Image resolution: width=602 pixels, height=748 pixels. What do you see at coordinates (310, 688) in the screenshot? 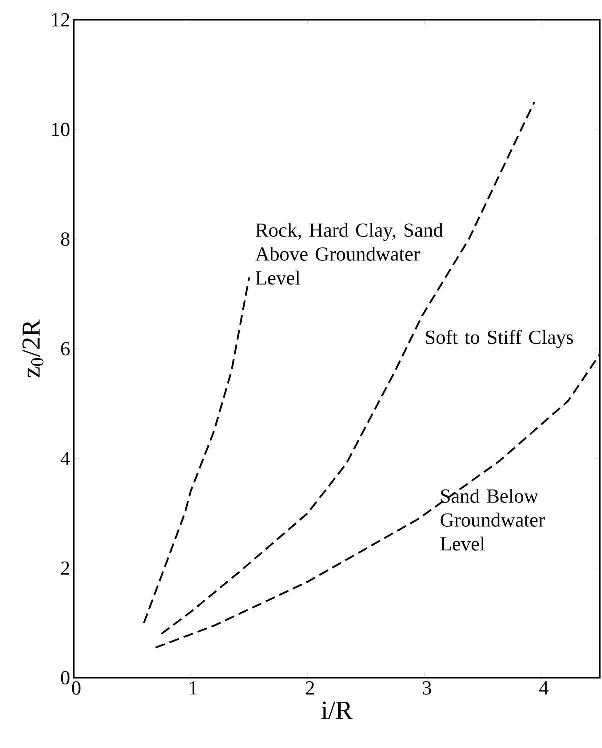
I see `x-tick-label: 2` at bounding box center [310, 688].